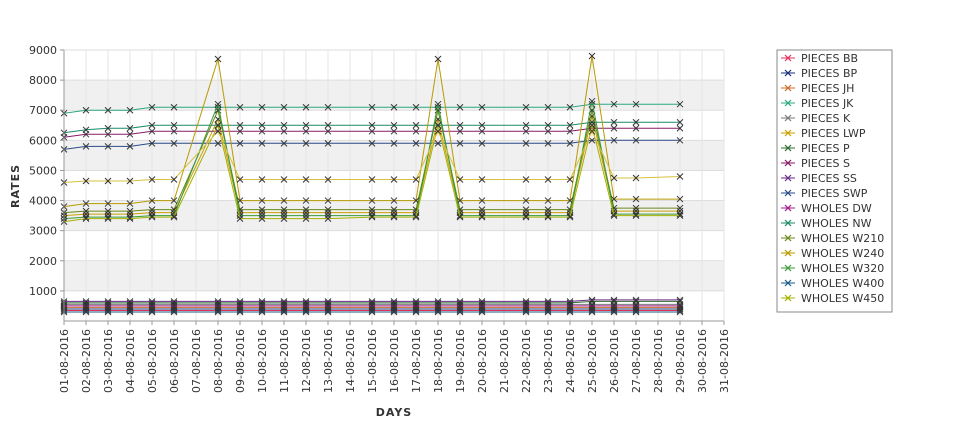 This screenshot has height=433, width=975. I want to click on x-tick-label: 29-08-2016, so click(680, 361).